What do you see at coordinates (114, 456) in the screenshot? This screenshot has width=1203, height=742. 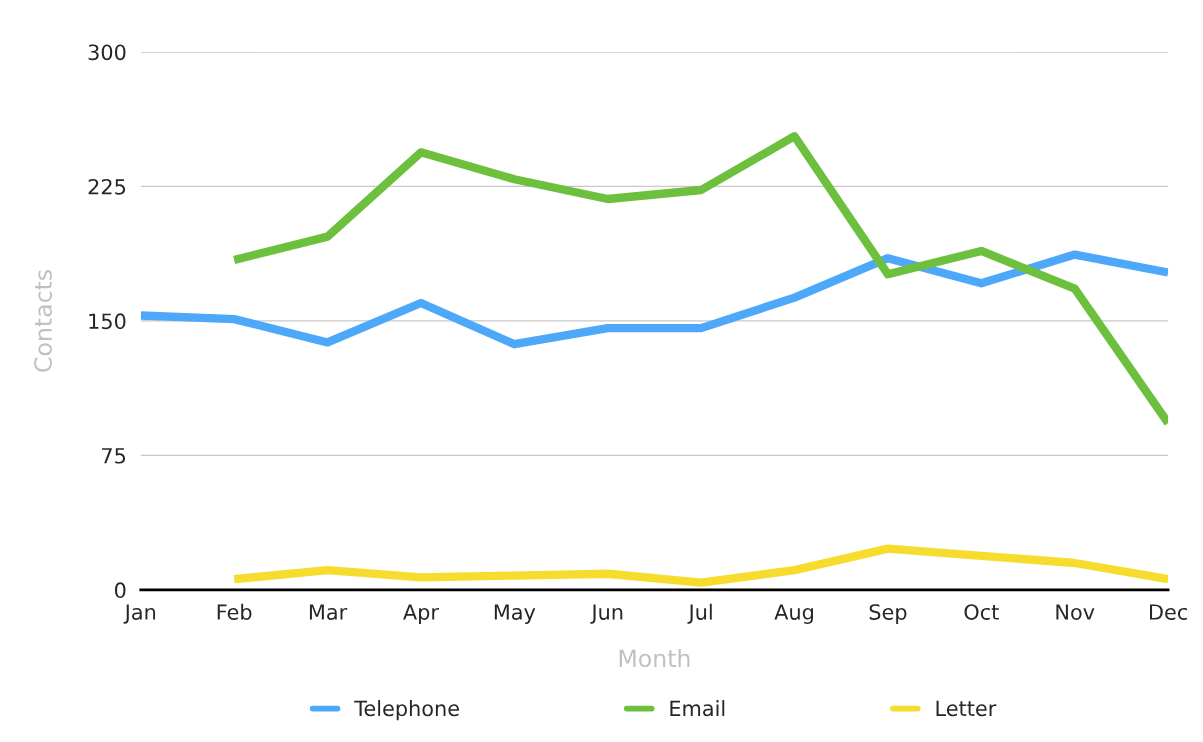 I see `y-tick-label: 75` at bounding box center [114, 456].